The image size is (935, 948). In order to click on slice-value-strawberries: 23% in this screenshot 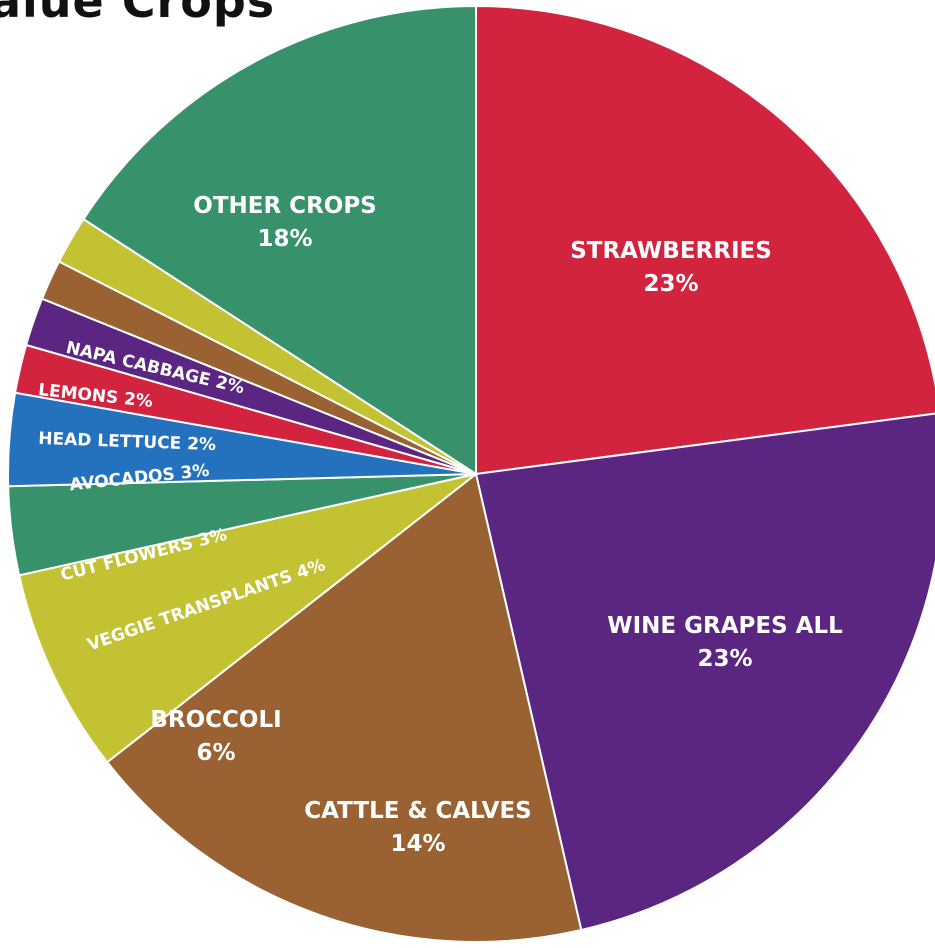, I will do `click(670, 284)`.